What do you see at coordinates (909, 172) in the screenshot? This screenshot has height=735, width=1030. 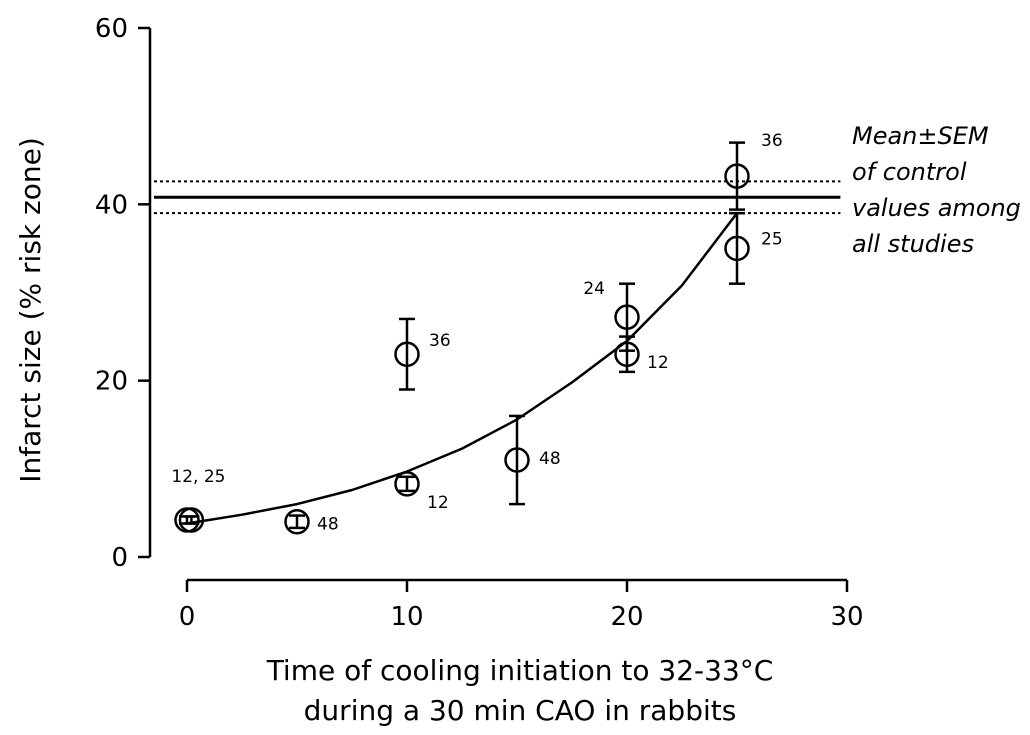 I see `control-note-line-2: of control` at bounding box center [909, 172].